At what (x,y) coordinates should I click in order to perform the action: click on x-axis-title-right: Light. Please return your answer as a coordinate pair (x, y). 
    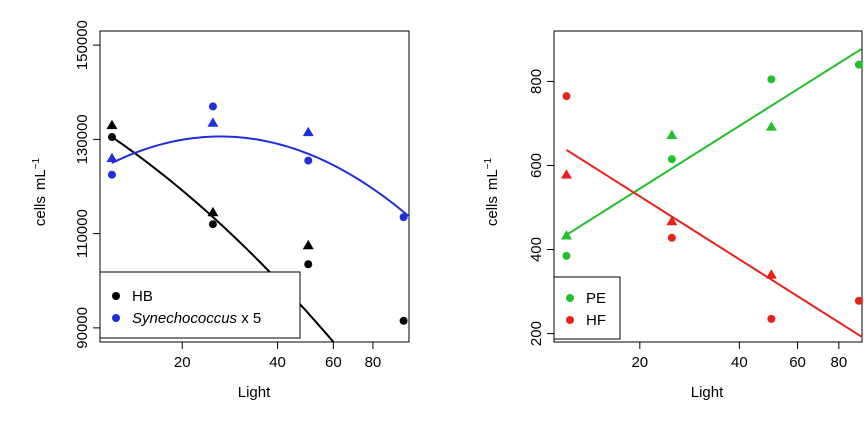
    Looking at the image, I should click on (707, 392).